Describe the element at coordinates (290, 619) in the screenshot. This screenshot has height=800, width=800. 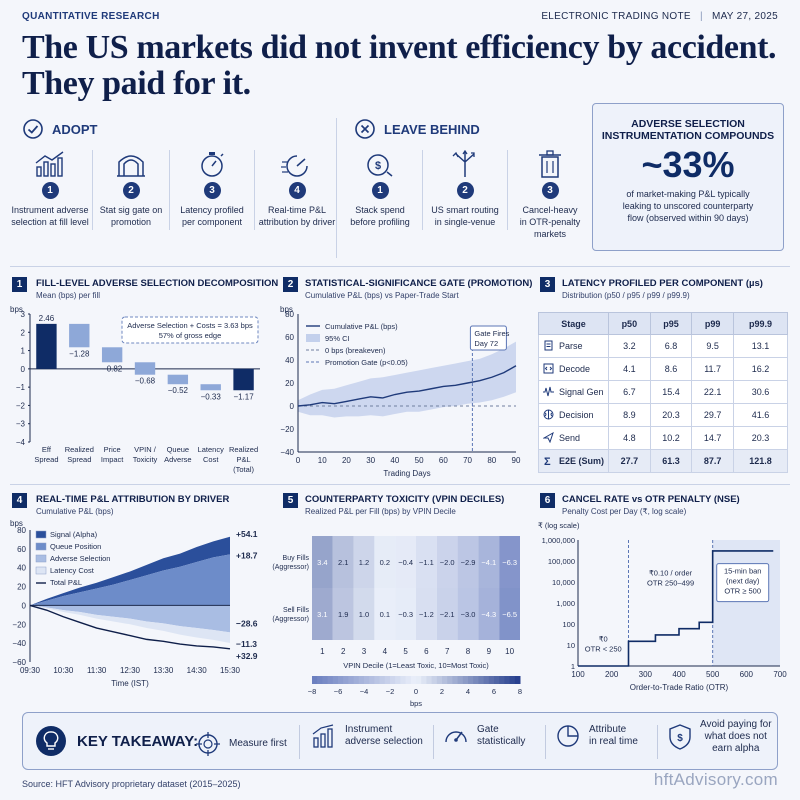
I see `row-label: (Aggressor)` at that location.